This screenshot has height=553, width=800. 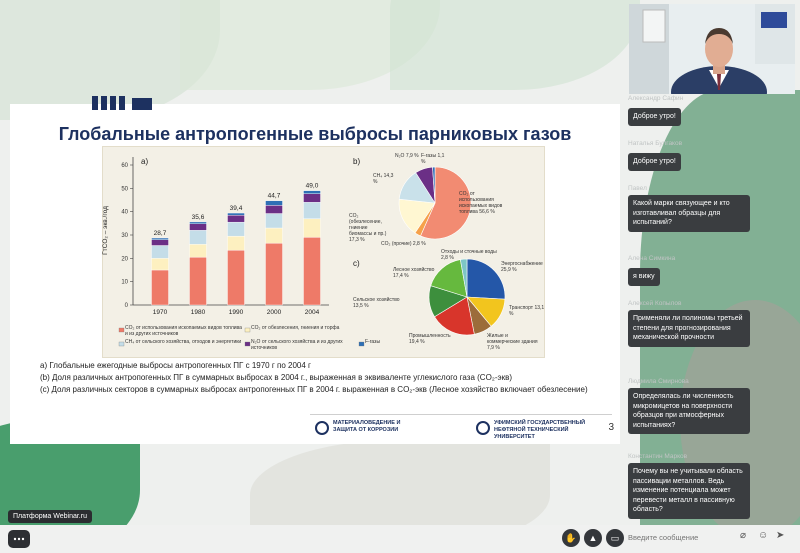 I want to click on emoji-icon: ☺, so click(x=763, y=535).